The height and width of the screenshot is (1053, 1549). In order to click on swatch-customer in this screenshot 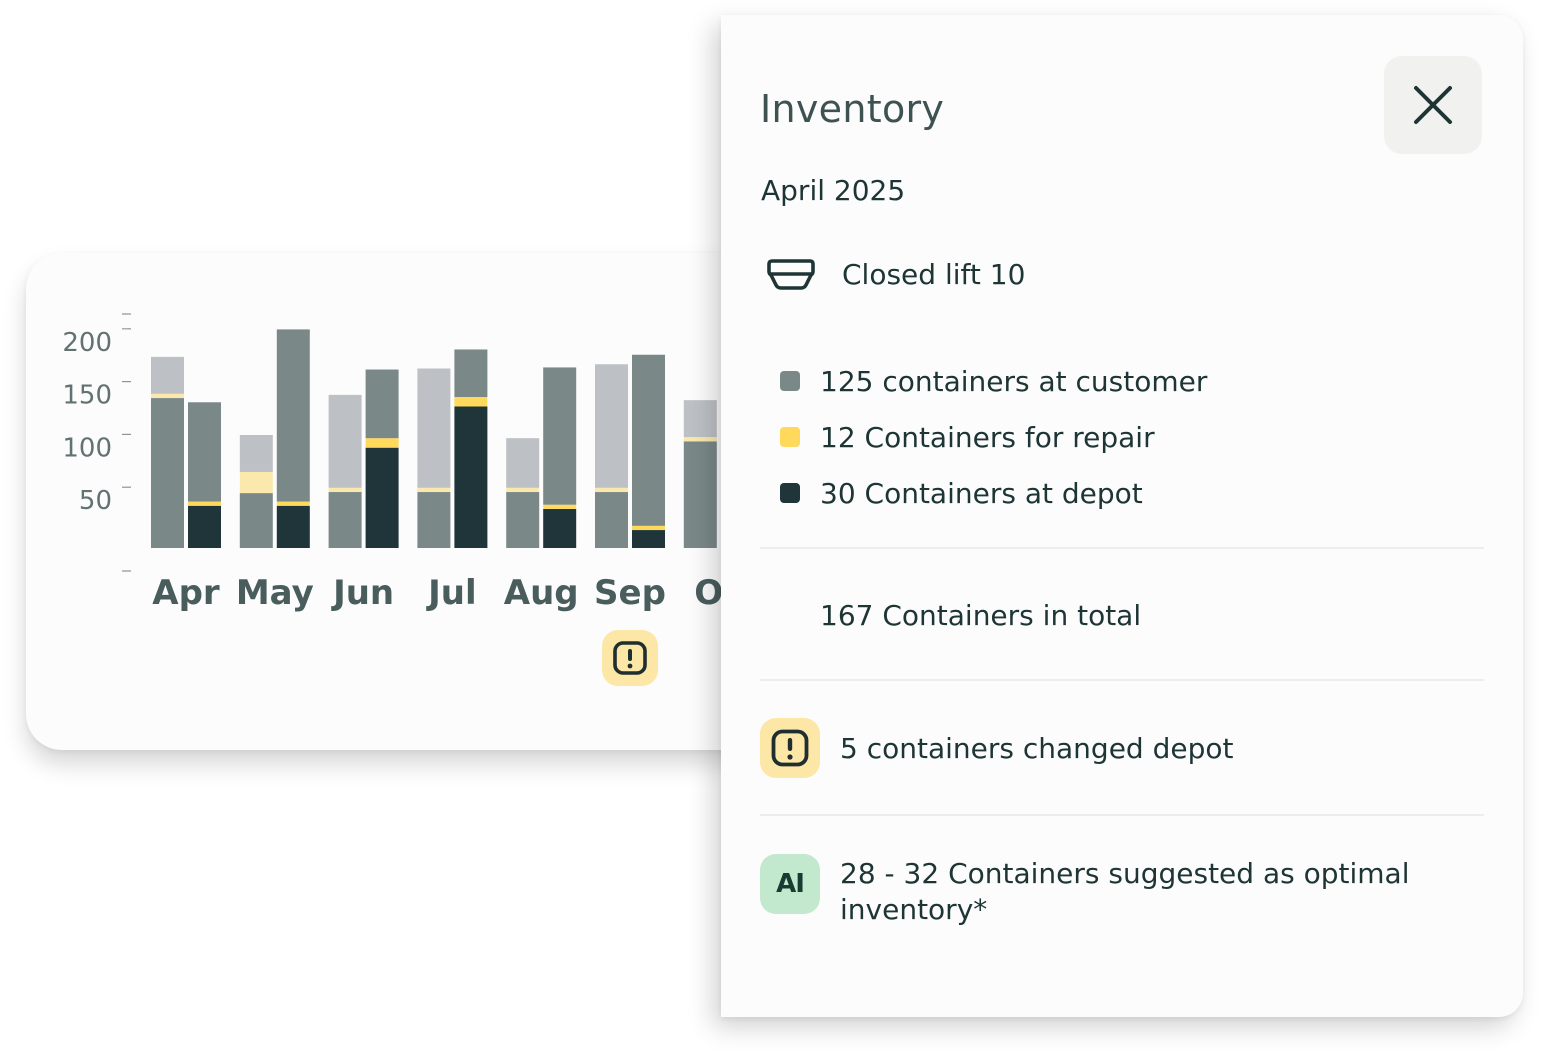, I will do `click(790, 381)`.